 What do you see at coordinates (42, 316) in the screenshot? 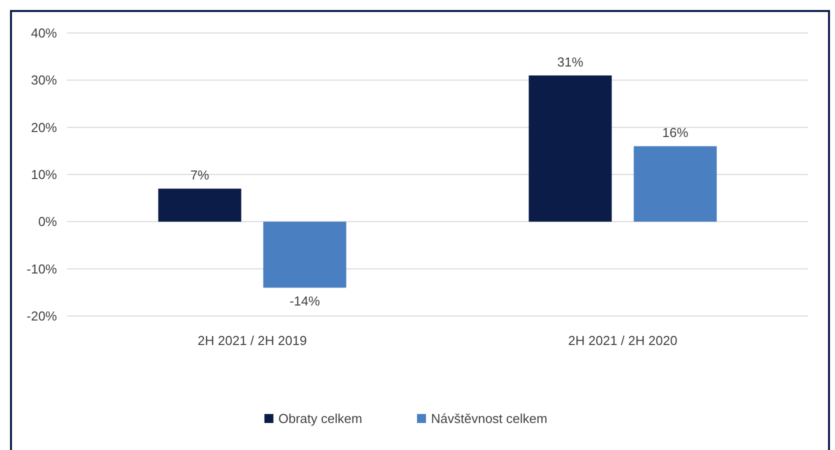
I see `y-tick-label: -20%` at bounding box center [42, 316].